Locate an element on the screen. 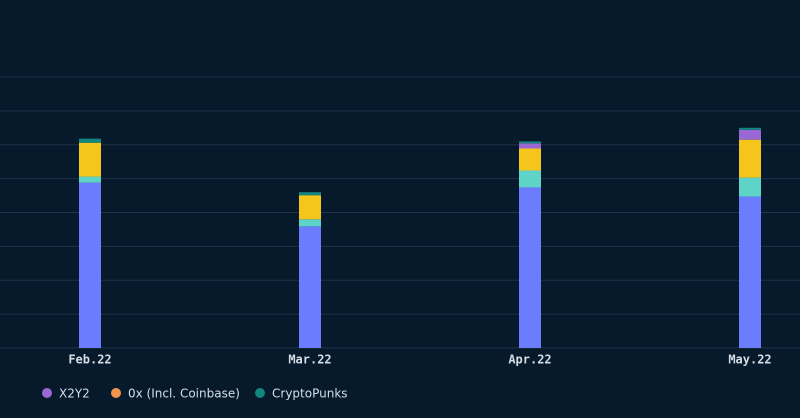 This screenshot has width=800, height=418. x-tick-label: May.22 is located at coordinates (749, 360).